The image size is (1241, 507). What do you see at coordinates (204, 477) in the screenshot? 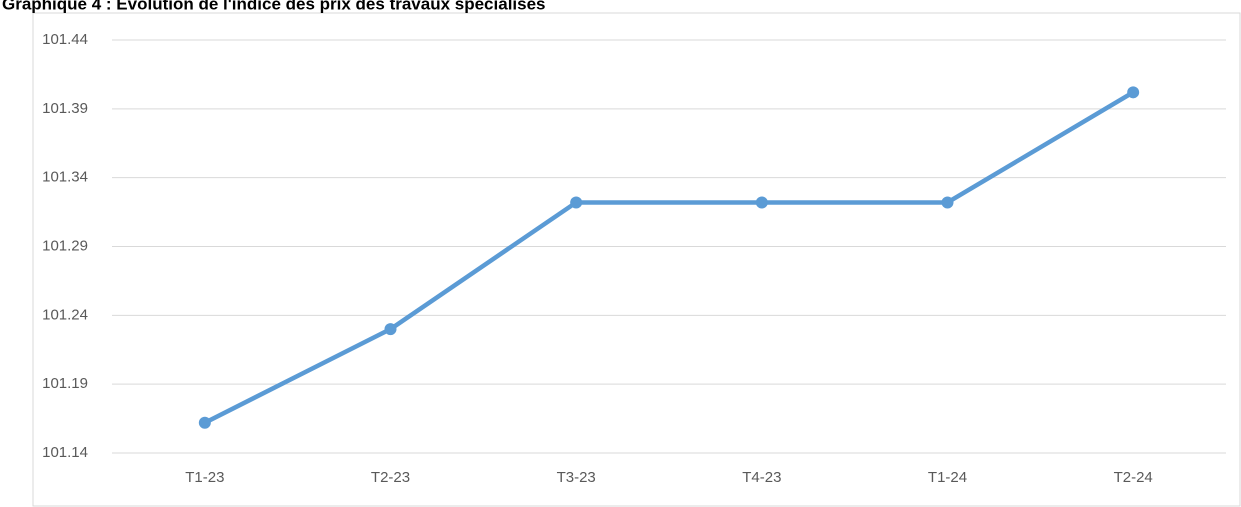
I see `x-tick-label: T1-23` at bounding box center [204, 477].